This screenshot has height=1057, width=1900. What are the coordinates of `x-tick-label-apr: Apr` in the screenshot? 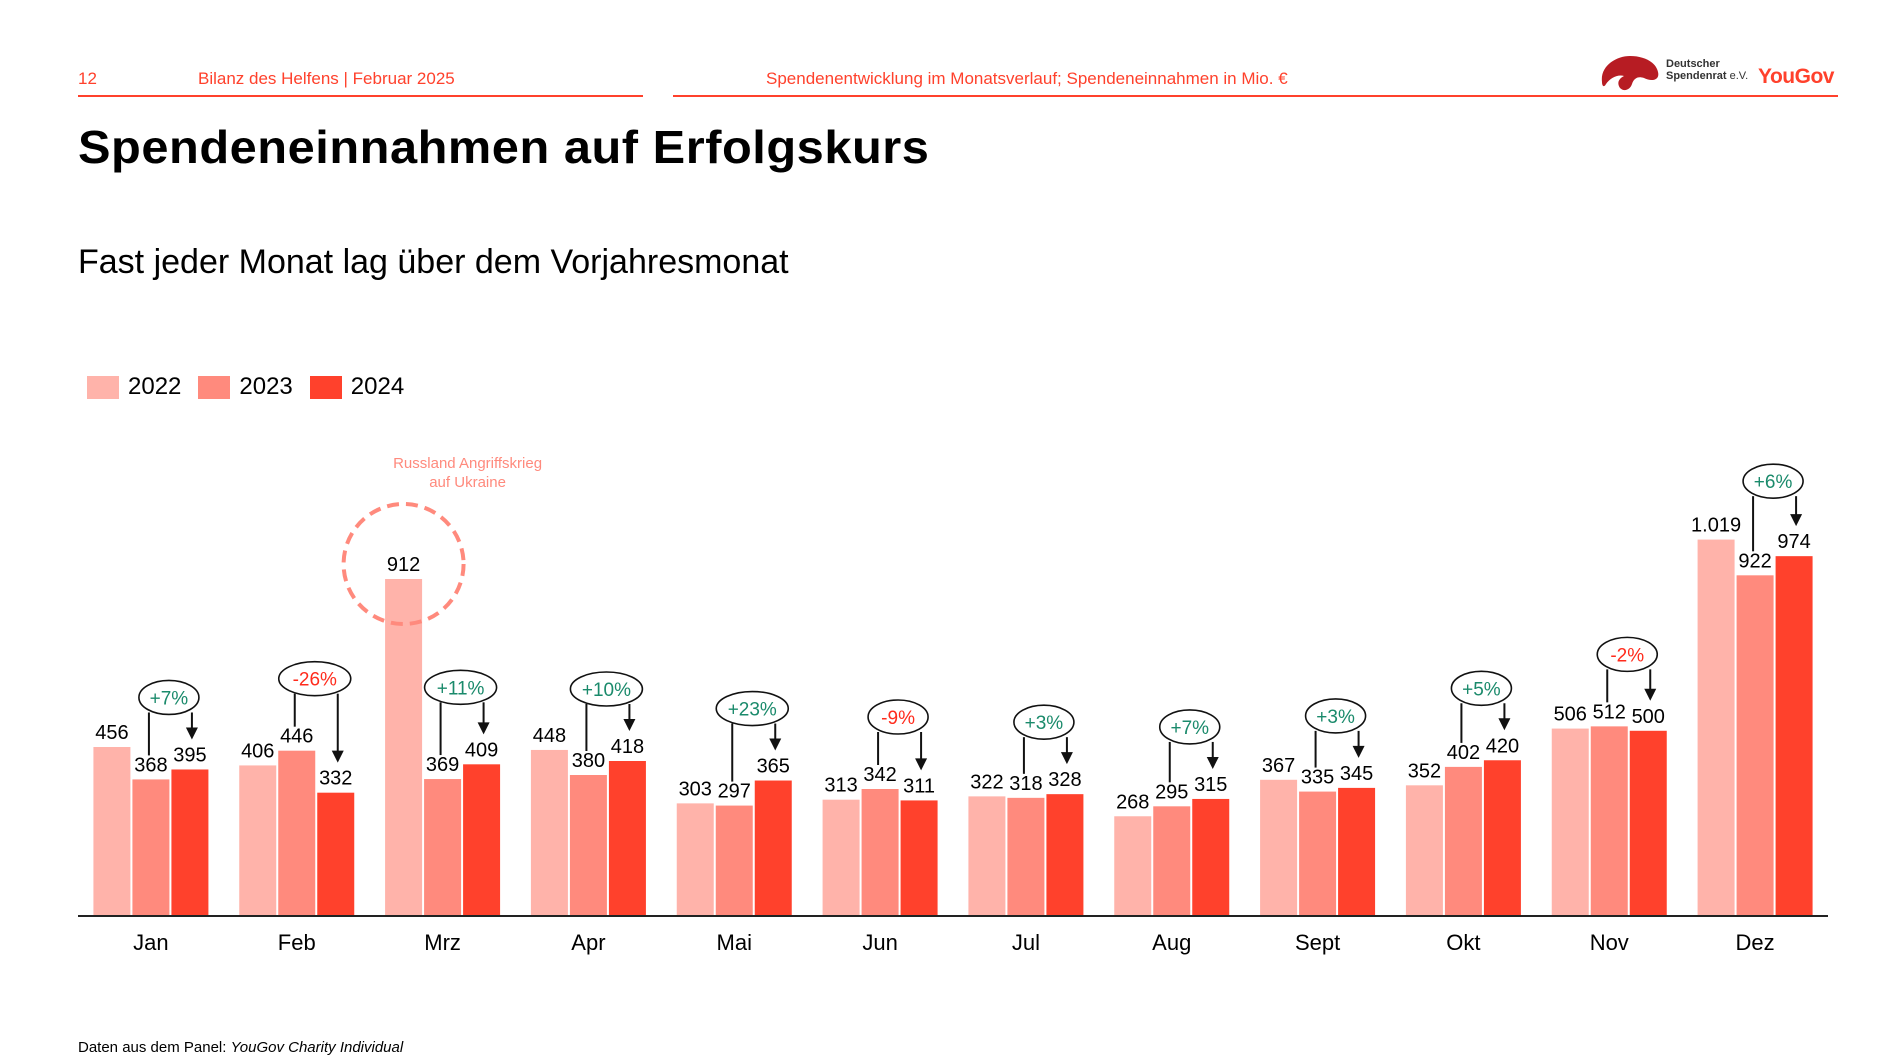 It's located at (588, 942).